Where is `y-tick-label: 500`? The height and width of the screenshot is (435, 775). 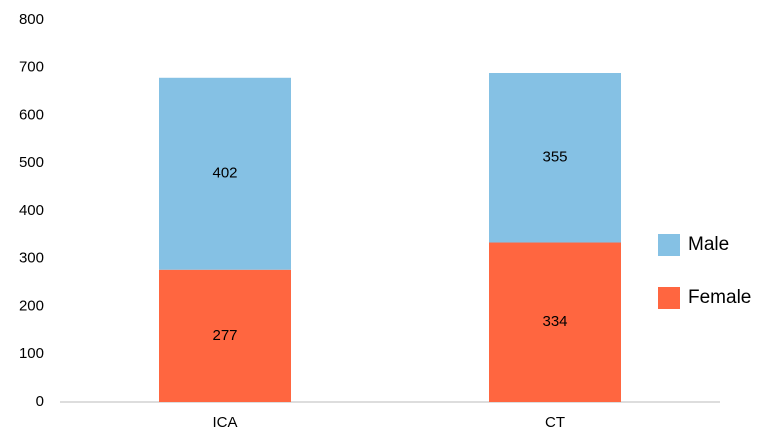
y-tick-label: 500 is located at coordinates (31, 162).